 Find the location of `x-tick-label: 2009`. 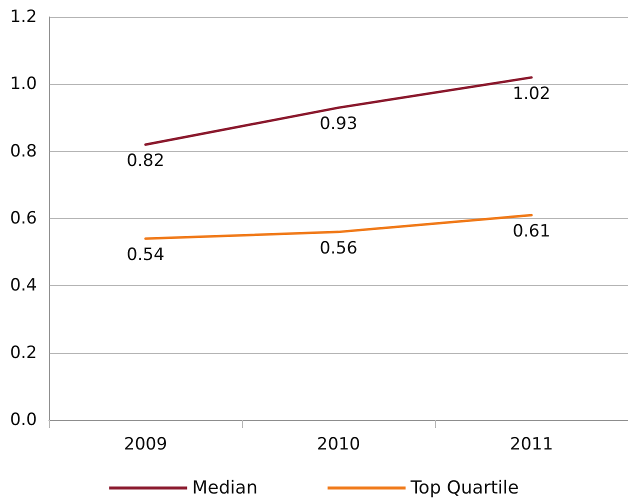

x-tick-label: 2009 is located at coordinates (146, 444).